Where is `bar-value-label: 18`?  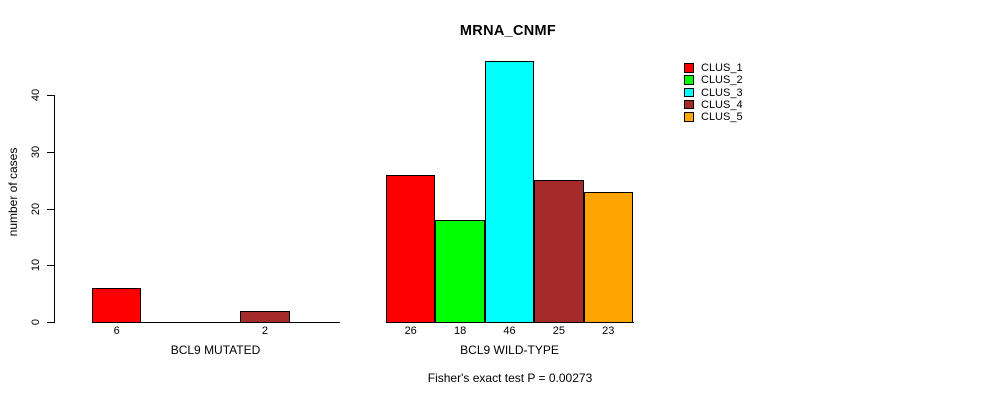 bar-value-label: 18 is located at coordinates (460, 331).